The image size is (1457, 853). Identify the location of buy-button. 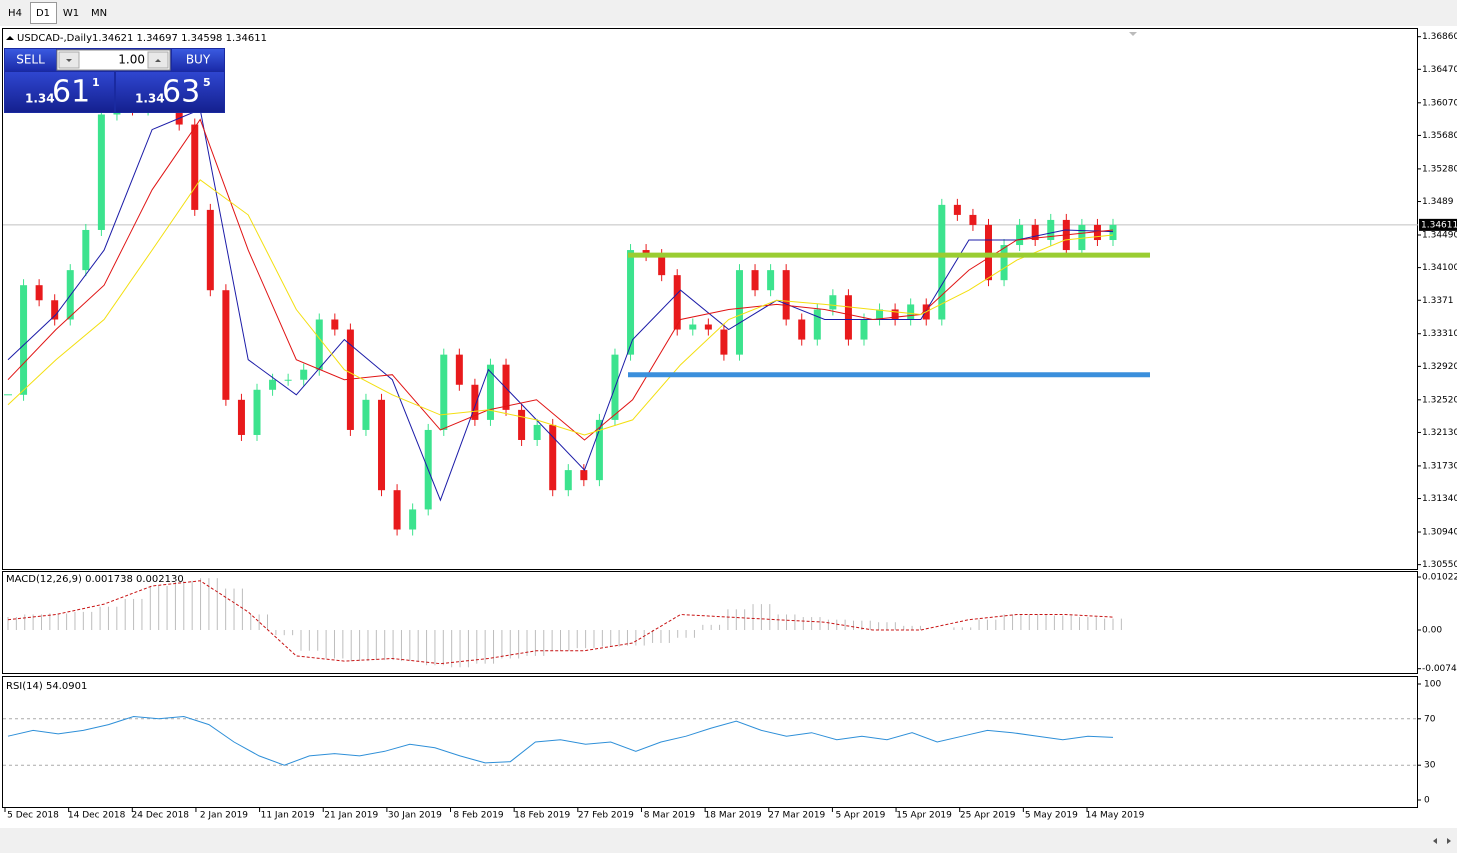
(198, 60).